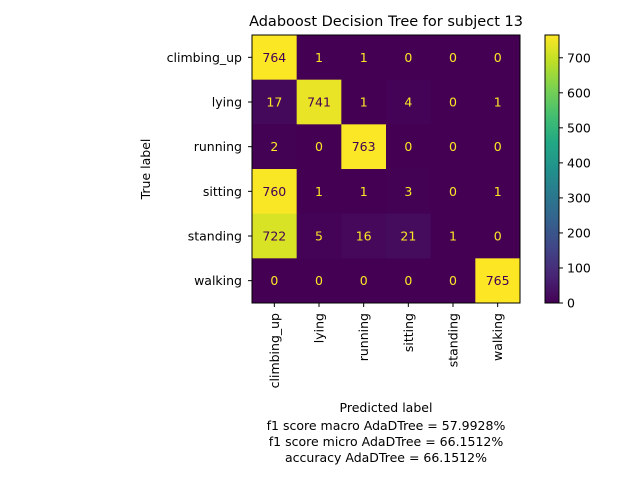 Image resolution: width=640 pixels, height=484 pixels. I want to click on cell-value-label: 2, so click(274, 146).